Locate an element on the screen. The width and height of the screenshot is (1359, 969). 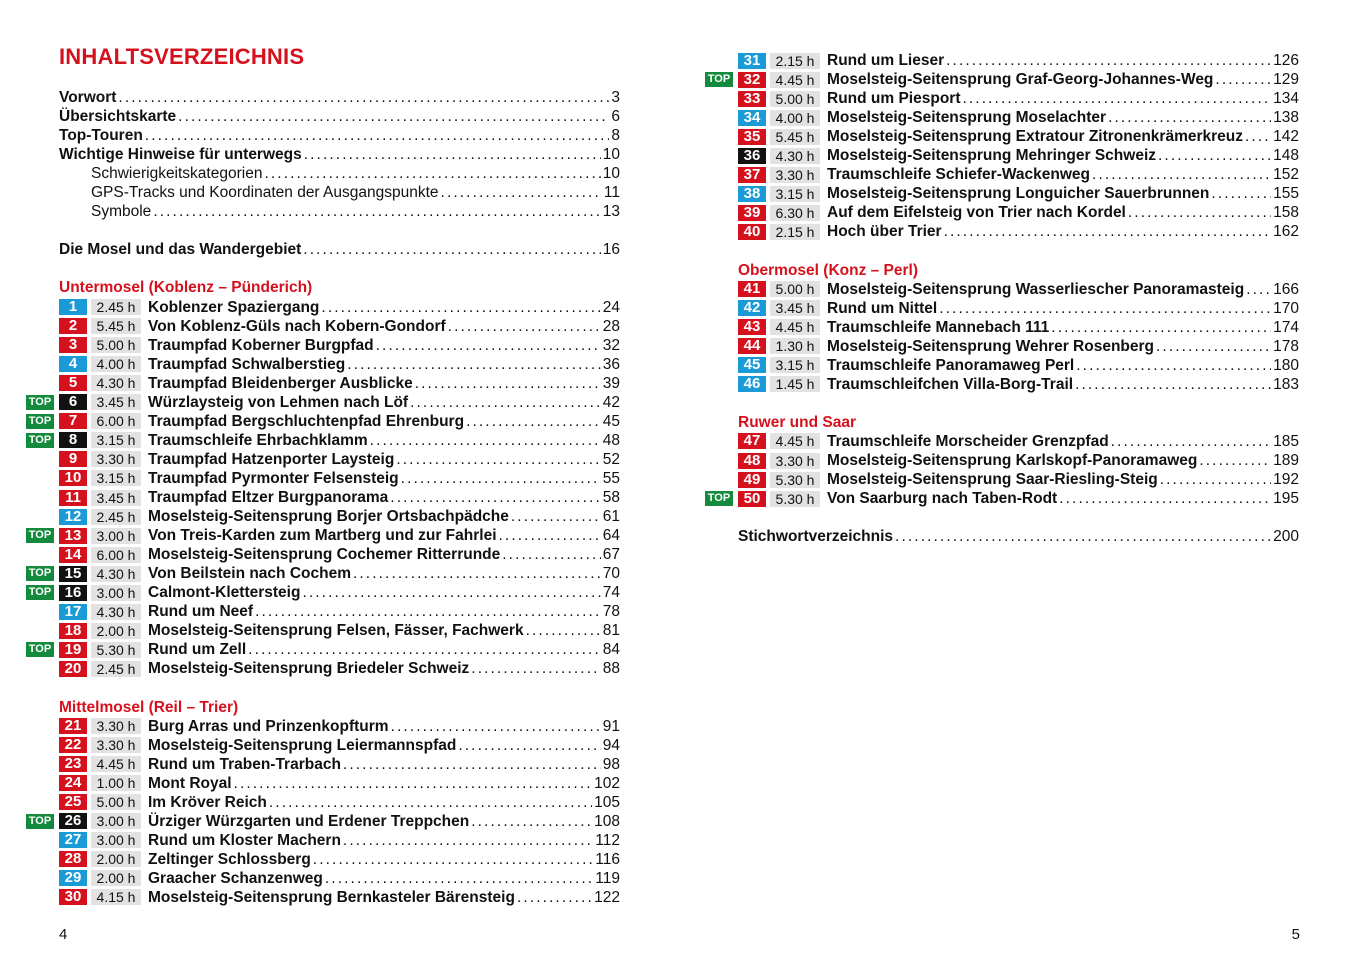
tour-entry: 213.30 h Burg Arras und Prinzenkopfturm 91 is located at coordinates (339, 726).